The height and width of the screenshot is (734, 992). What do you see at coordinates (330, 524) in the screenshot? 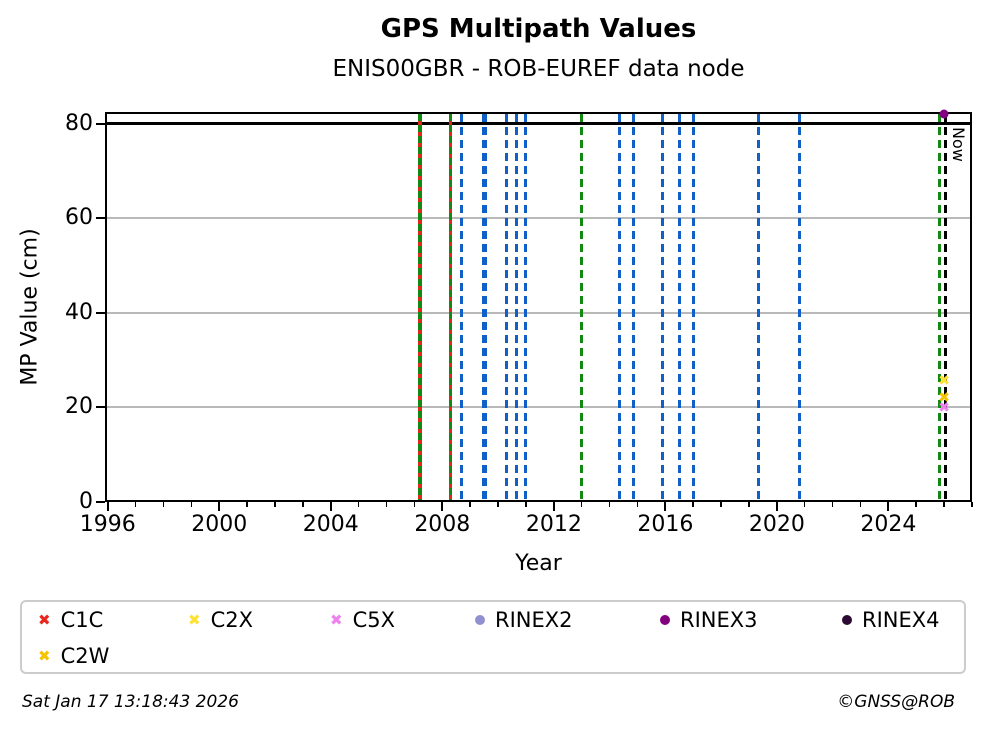
I see `x-tick-label: 2004` at bounding box center [330, 524].